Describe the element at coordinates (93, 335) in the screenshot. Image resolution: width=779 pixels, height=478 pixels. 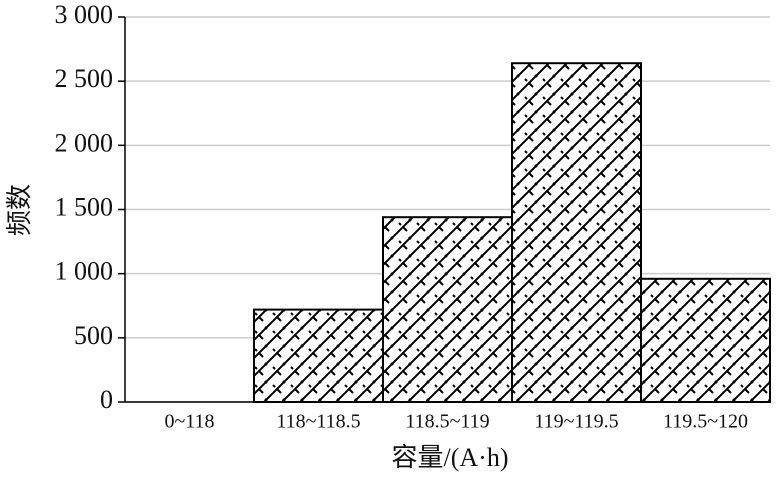
I see `y-tick-label: 500` at that location.